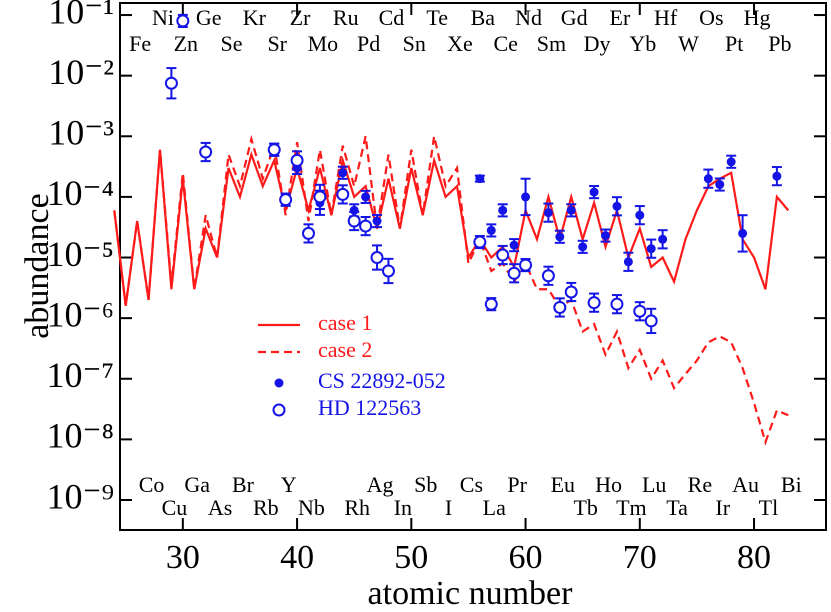 This screenshot has height=612, width=831. I want to click on element-label: As, so click(220, 507).